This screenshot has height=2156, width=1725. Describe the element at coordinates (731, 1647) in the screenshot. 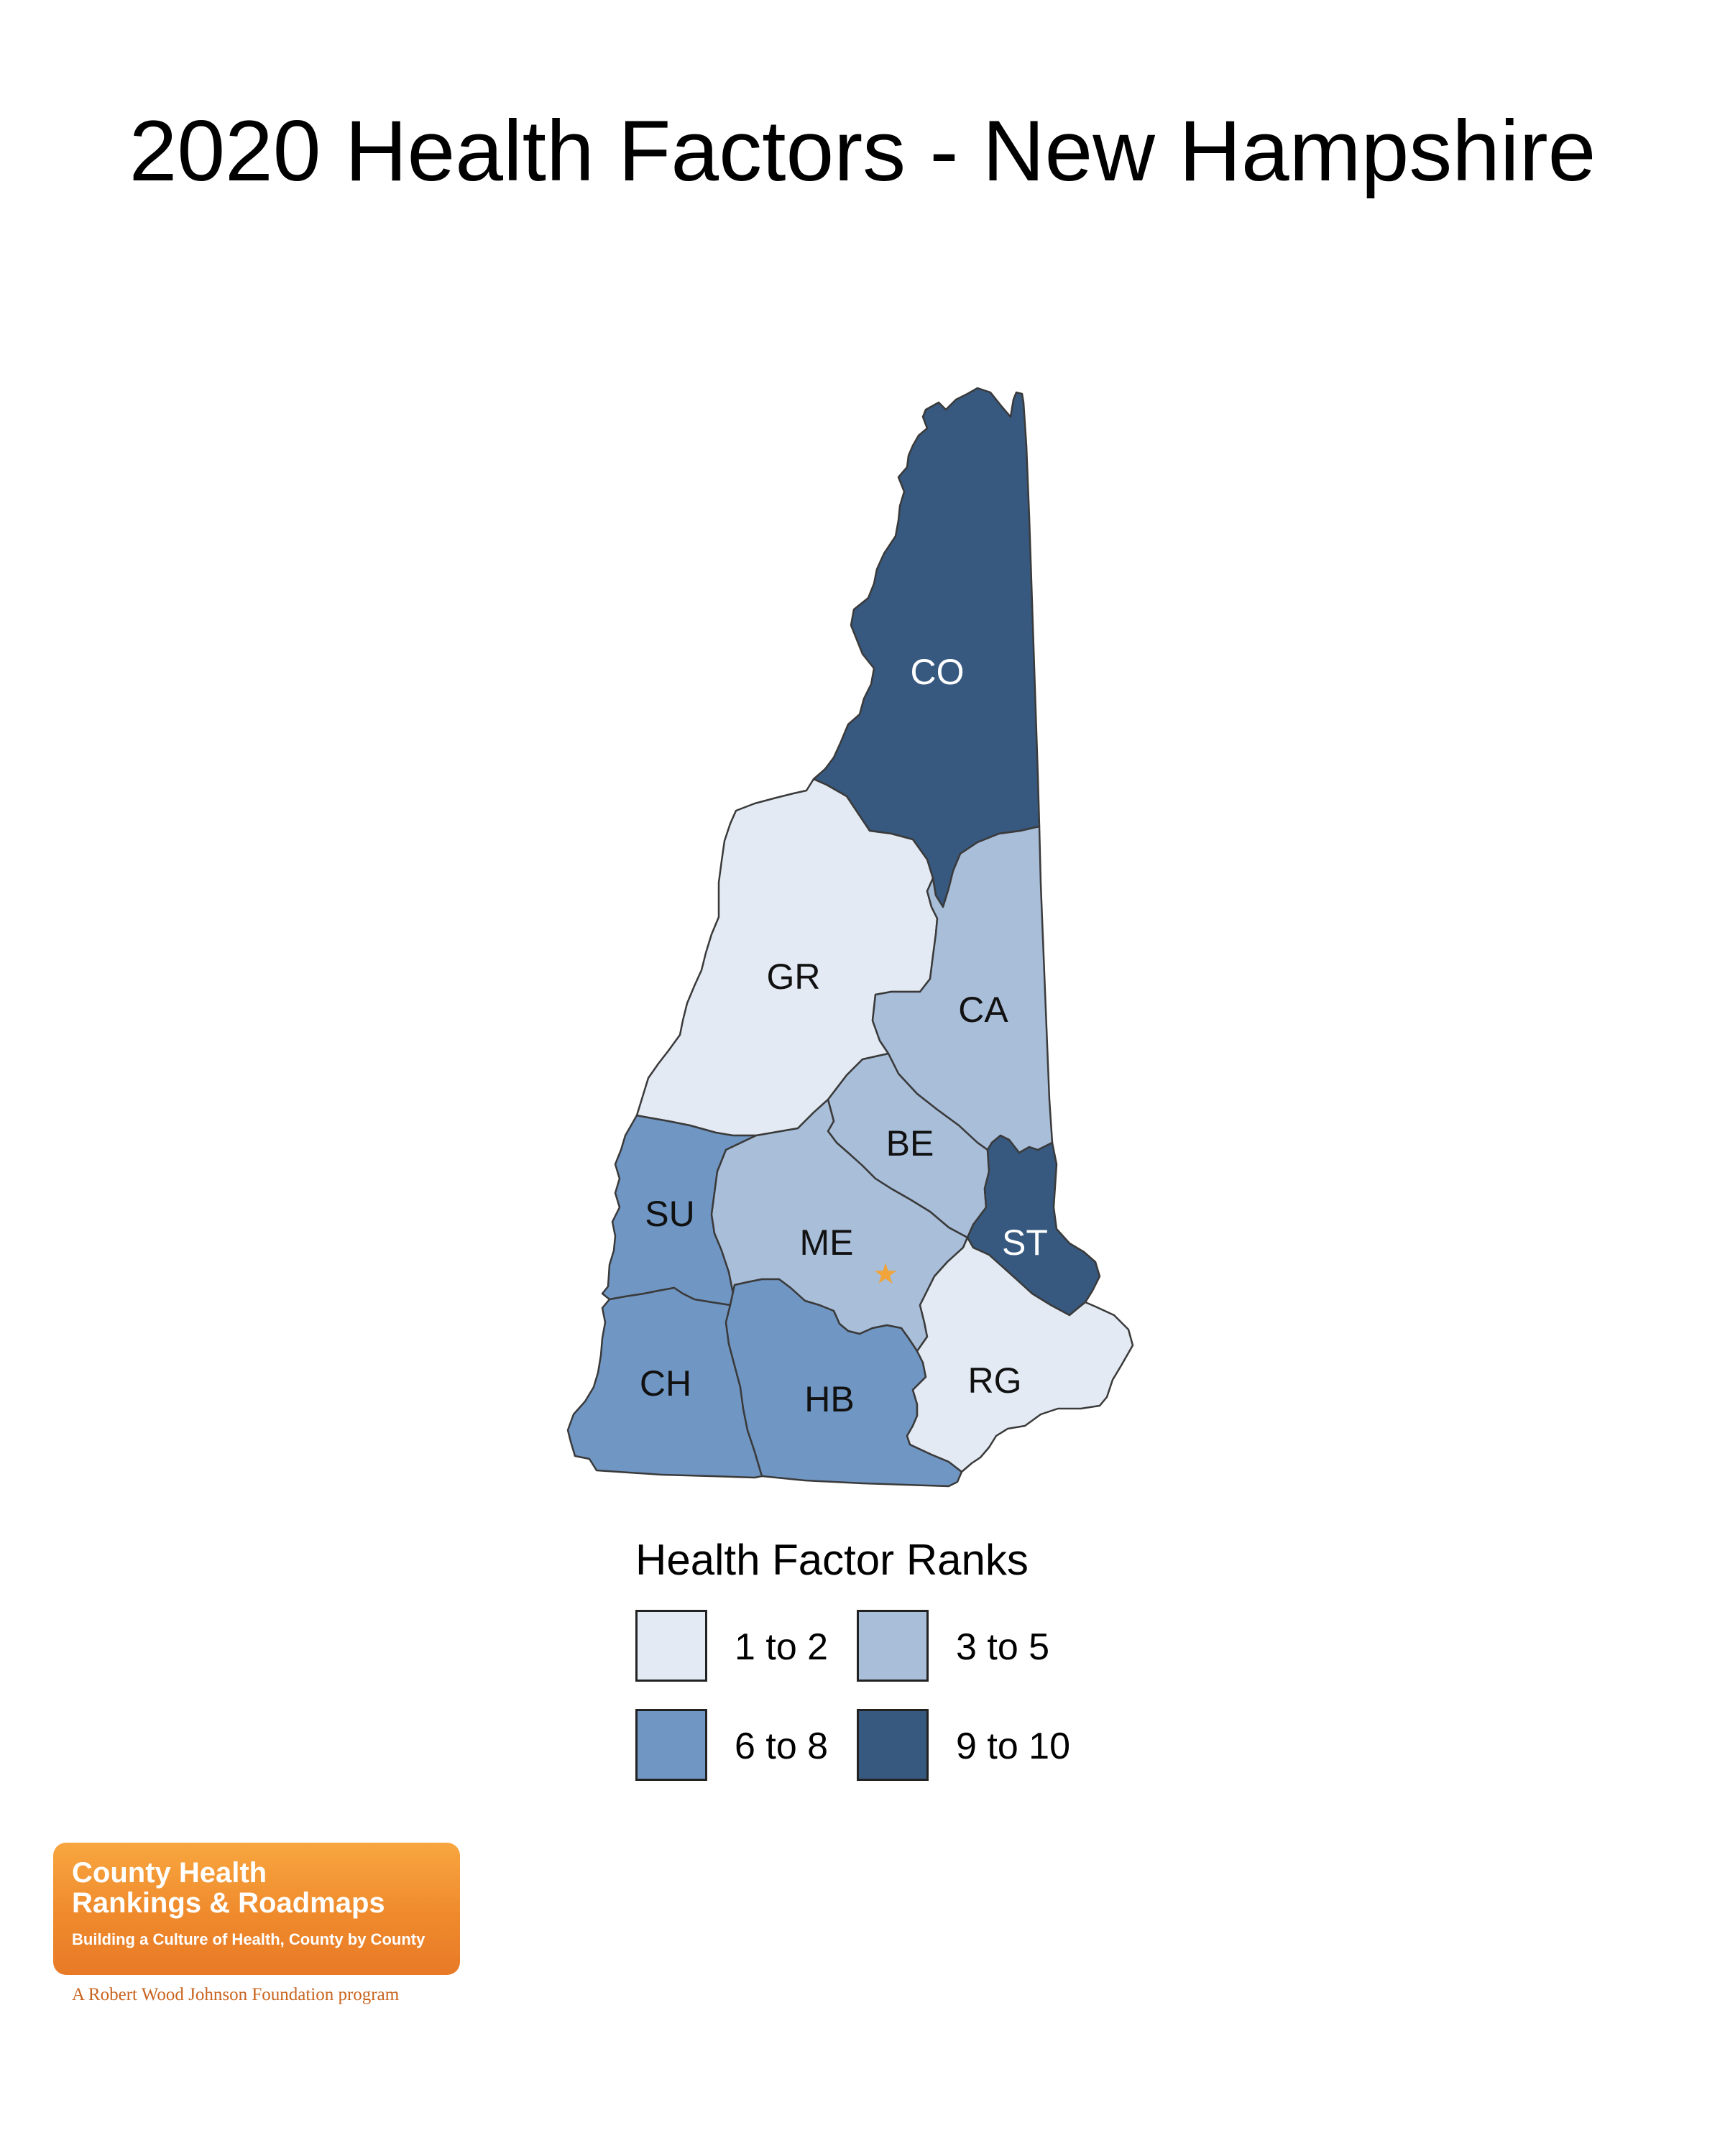

I see `legend-item-1-2: 1 to 2` at that location.